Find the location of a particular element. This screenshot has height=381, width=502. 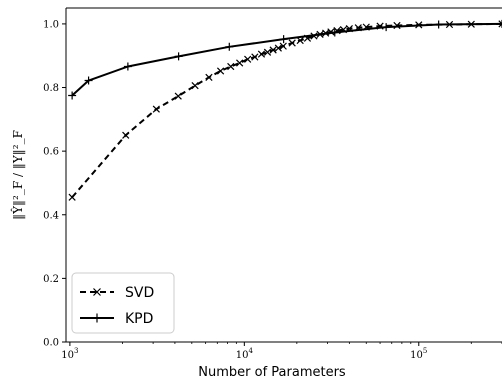

legend-svd-marker is located at coordinates (97, 292).